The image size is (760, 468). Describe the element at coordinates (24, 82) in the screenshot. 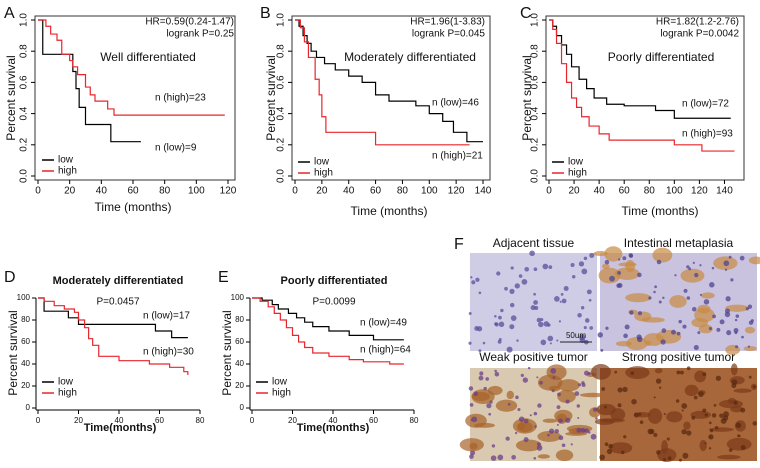

I see `y-tick-label: 0.6` at that location.